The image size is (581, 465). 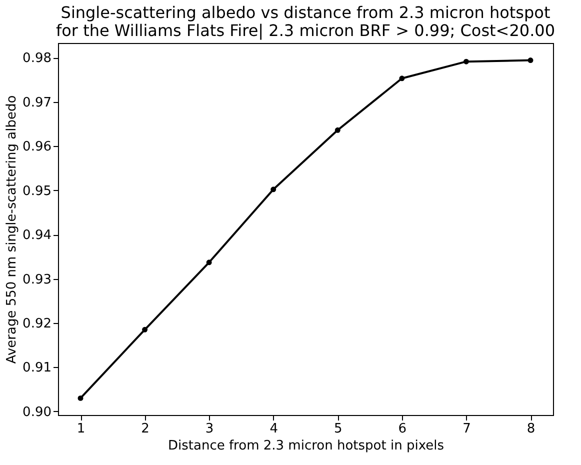 What do you see at coordinates (37, 191) in the screenshot?
I see `y-tick-label: 0.95` at bounding box center [37, 191].